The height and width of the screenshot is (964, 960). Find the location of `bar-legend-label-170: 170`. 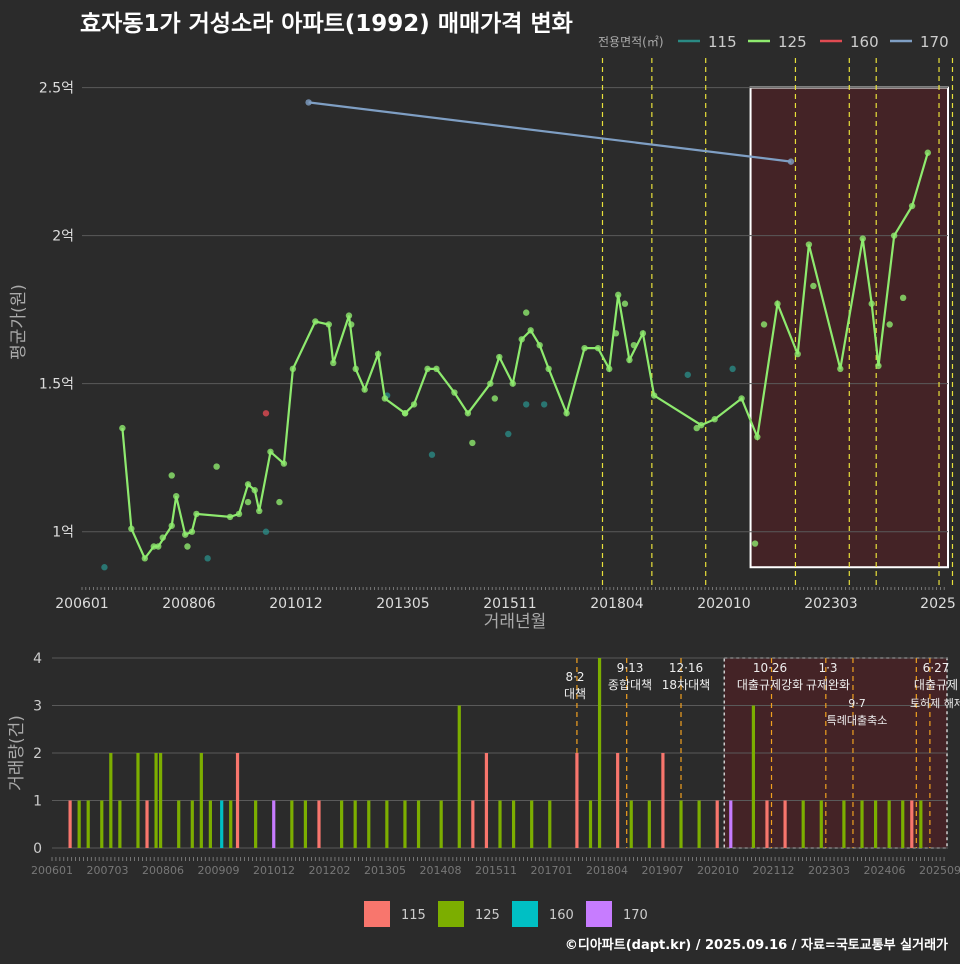

bar-legend-label-170: 170 is located at coordinates (635, 915).